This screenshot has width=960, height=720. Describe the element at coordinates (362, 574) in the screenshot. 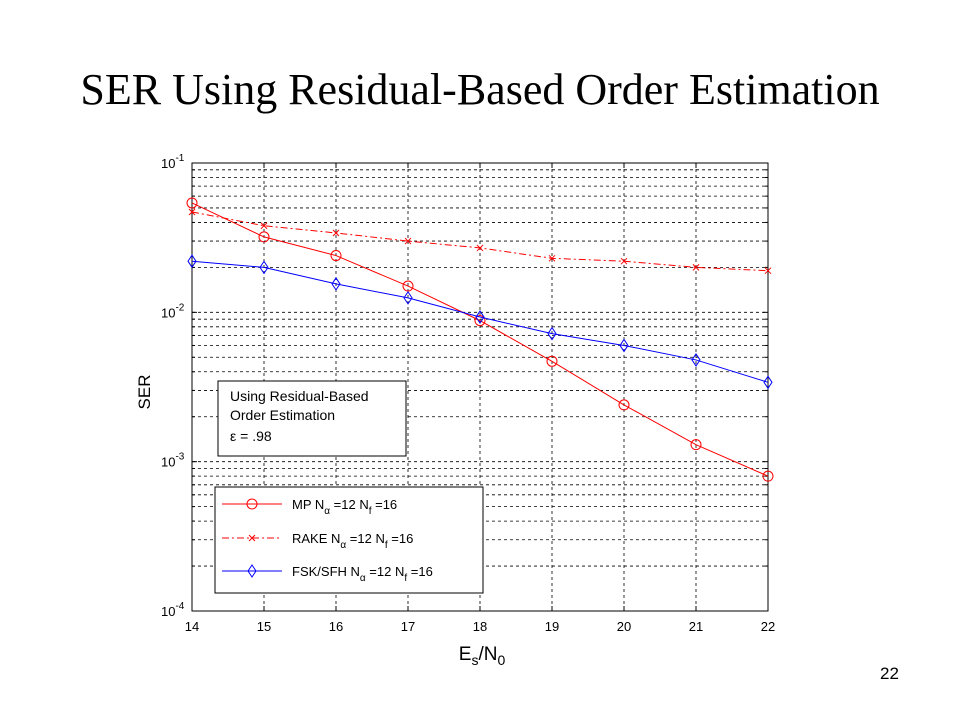

I see `legend-label: FSK/SFH Nα =12 Nf =16` at that location.